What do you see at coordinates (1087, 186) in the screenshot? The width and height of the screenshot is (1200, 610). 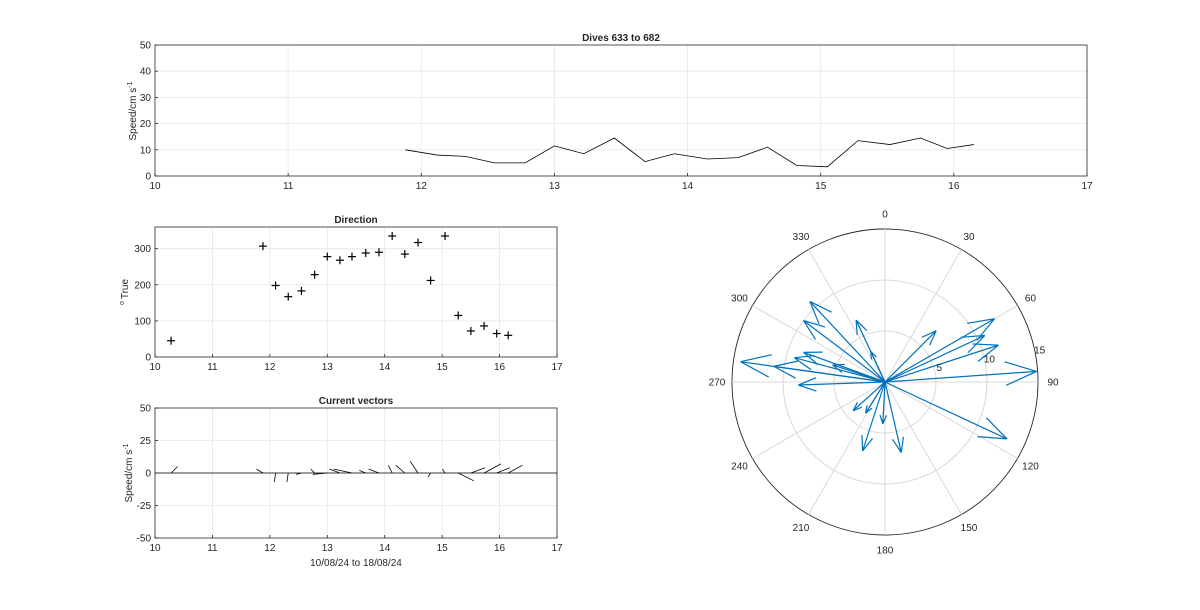 I see `speed-xtick-label: 17` at bounding box center [1087, 186].